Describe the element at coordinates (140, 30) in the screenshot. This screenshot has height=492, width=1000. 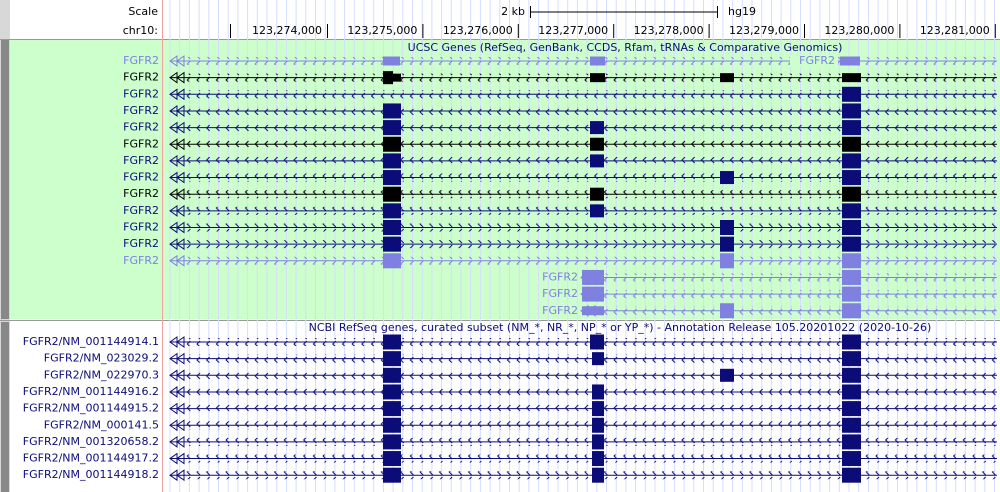
I see `chrom-label: chr10:` at that location.